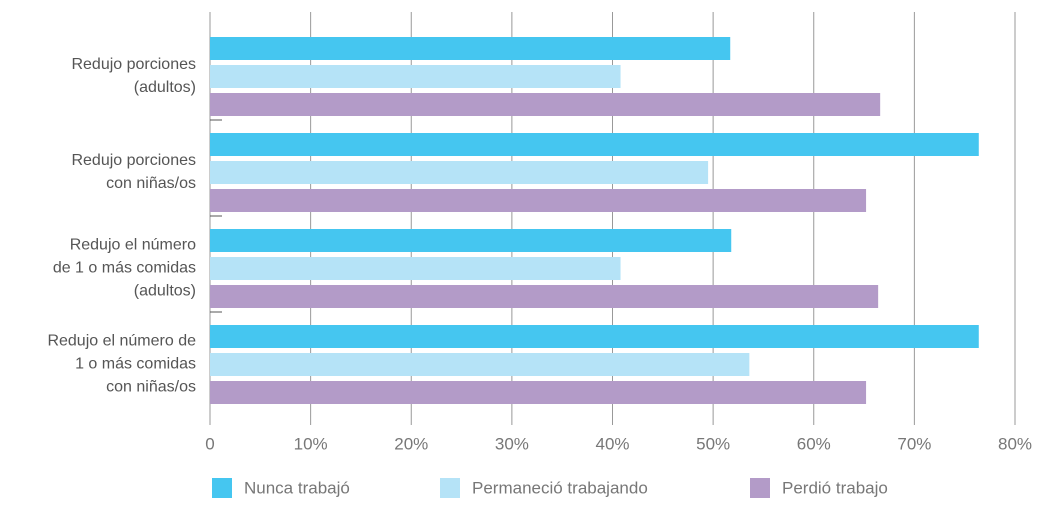 Image resolution: width=1050 pixels, height=506 pixels. I want to click on x-tick-label: 10%, so click(311, 443).